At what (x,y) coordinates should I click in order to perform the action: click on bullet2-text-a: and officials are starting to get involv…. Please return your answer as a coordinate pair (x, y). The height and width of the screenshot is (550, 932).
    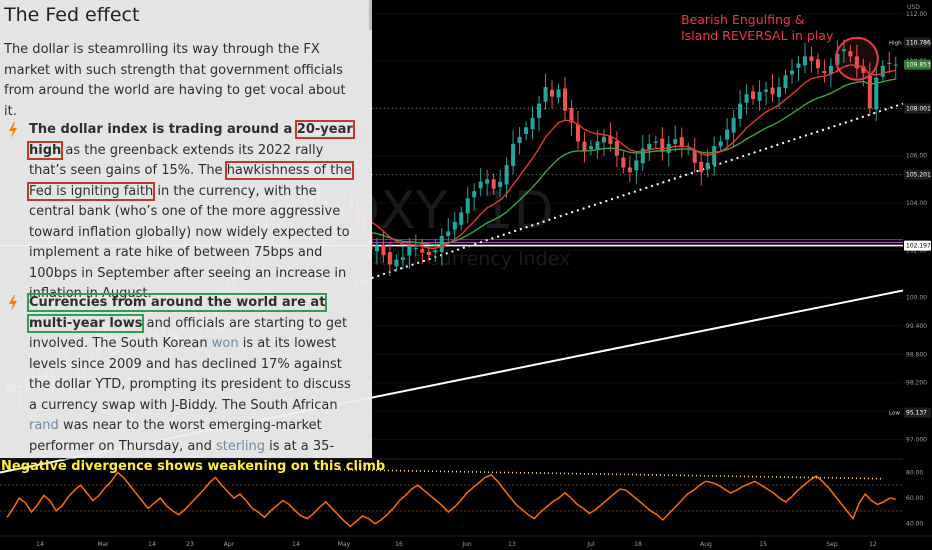
    Looking at the image, I should click on (188, 333).